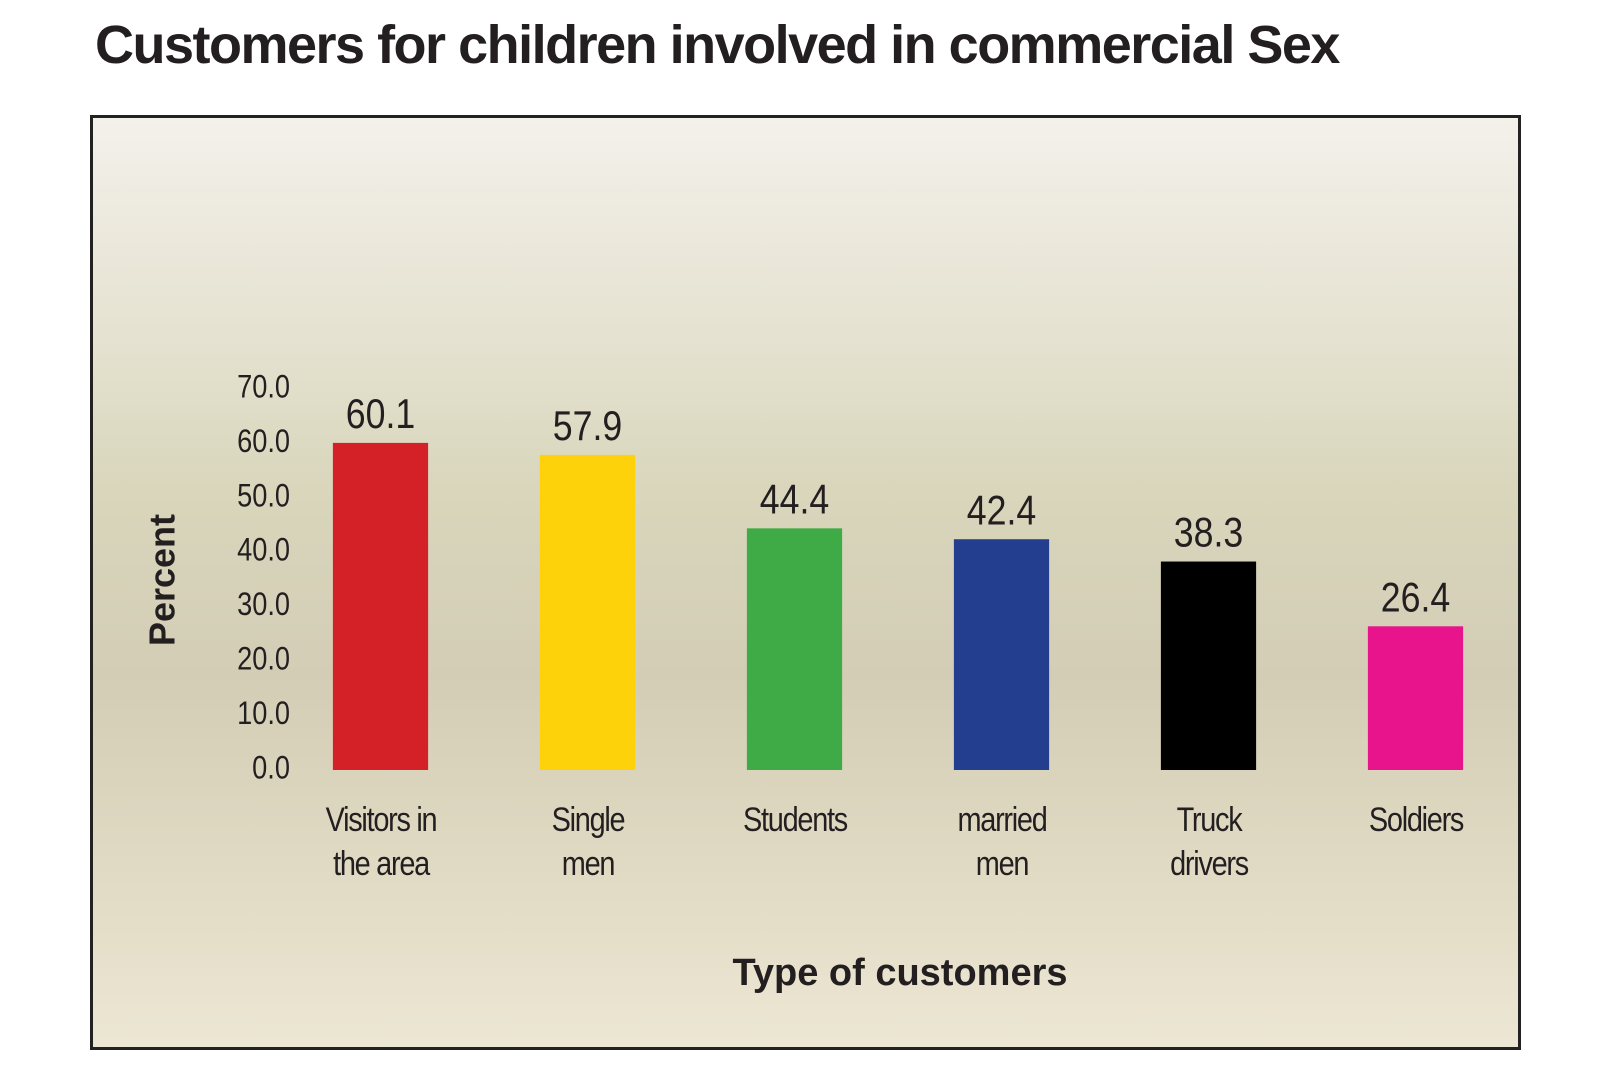 The width and height of the screenshot is (1620, 1080). I want to click on x-tick-label: Soldiers, so click(1415, 820).